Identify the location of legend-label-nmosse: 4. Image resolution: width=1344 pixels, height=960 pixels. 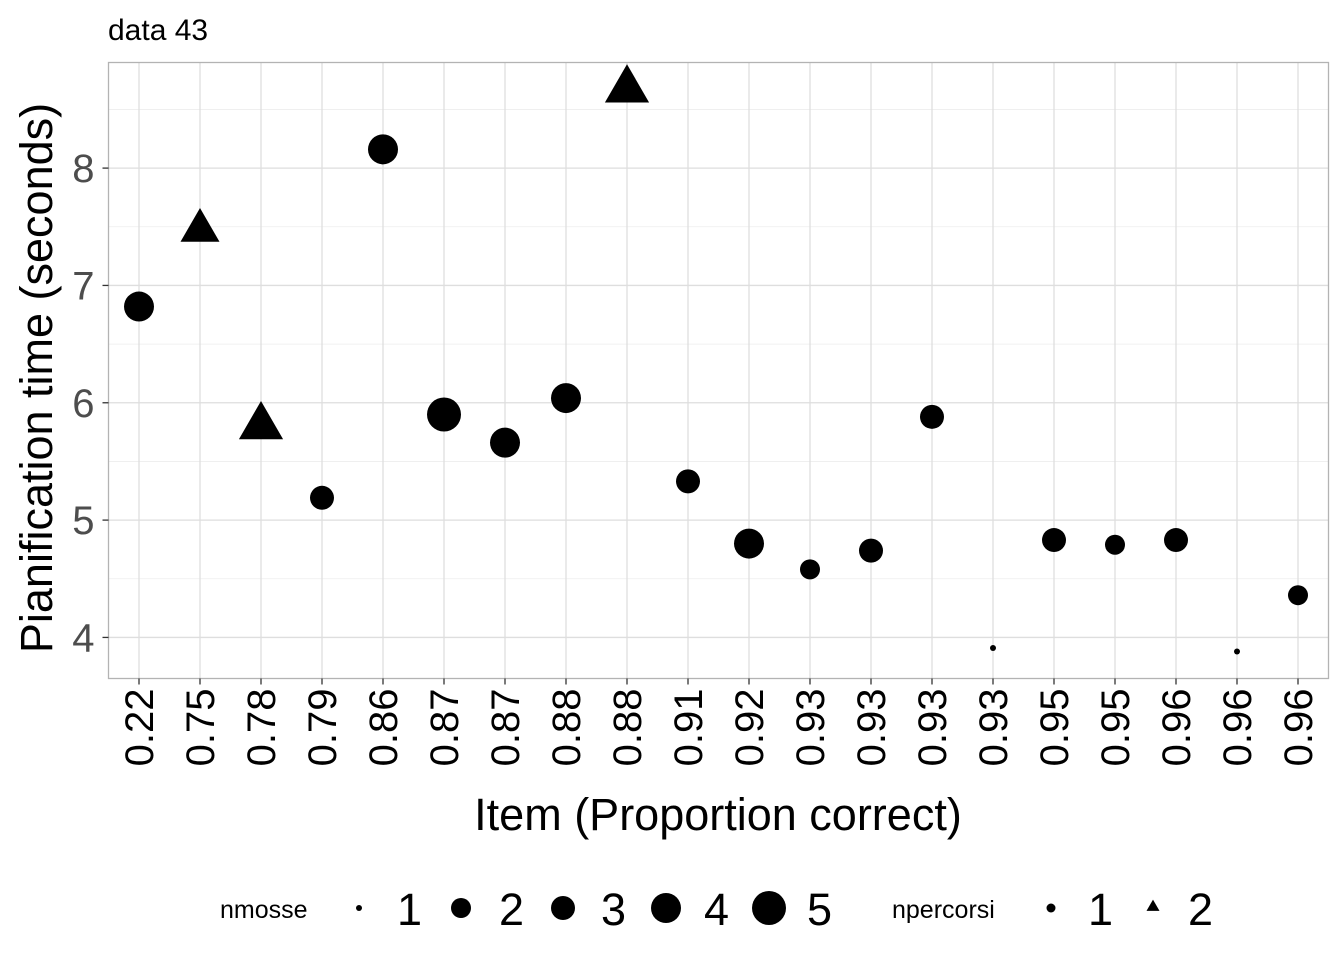
(716, 909).